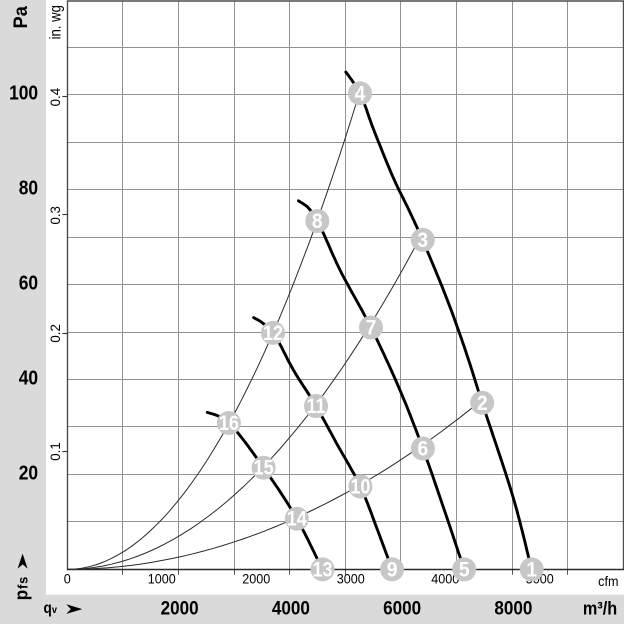  What do you see at coordinates (162, 579) in the screenshot?
I see `svg-text: 1000` at bounding box center [162, 579].